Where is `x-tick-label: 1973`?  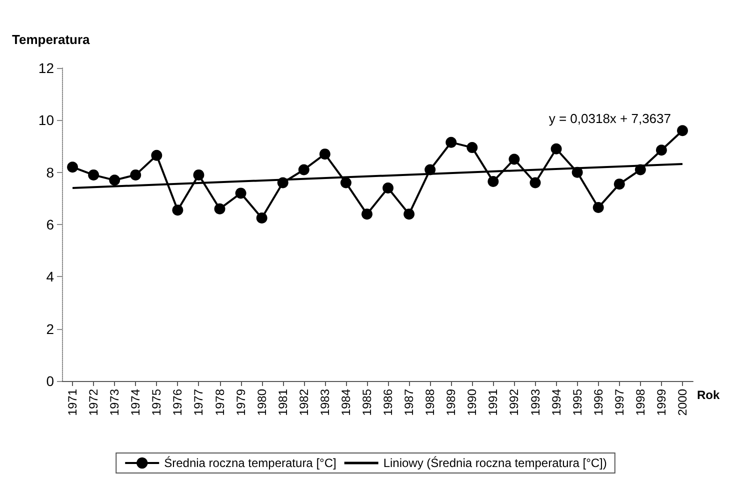
x-tick-label: 1973 is located at coordinates (115, 402).